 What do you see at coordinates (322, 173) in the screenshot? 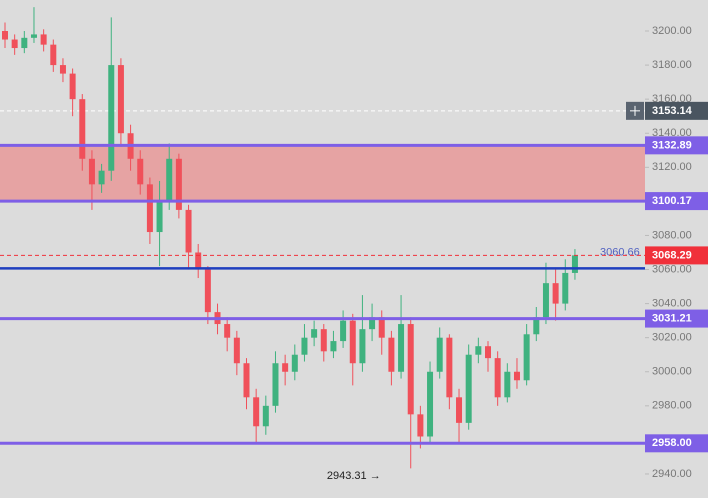
I see `zone` at bounding box center [322, 173].